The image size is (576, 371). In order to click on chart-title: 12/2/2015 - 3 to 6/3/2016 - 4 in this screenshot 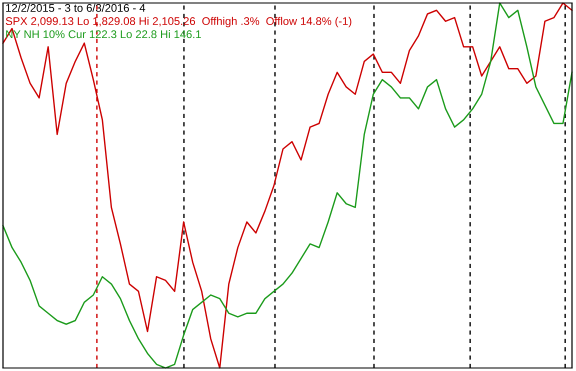, I will do `click(76, 8)`.